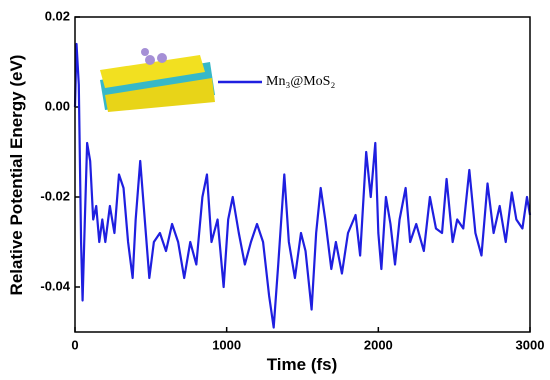 The image size is (550, 380). What do you see at coordinates (300, 81) in the screenshot?
I see `legend-label: Mn₃@MoS₂` at bounding box center [300, 81].